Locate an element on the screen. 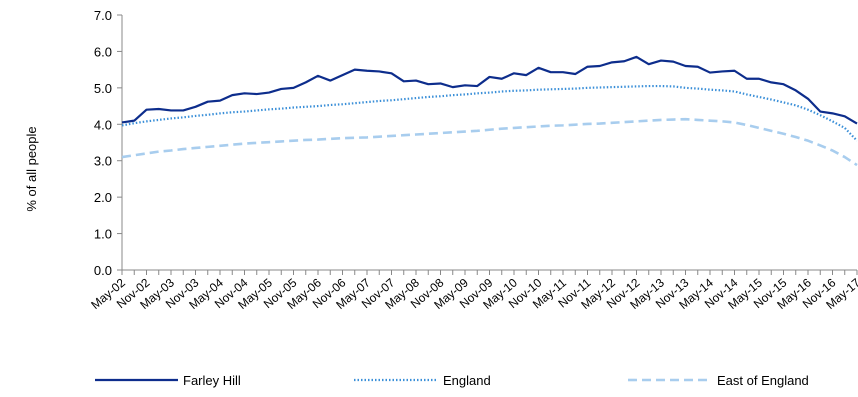  legend-label-3: East of England is located at coordinates (763, 380).